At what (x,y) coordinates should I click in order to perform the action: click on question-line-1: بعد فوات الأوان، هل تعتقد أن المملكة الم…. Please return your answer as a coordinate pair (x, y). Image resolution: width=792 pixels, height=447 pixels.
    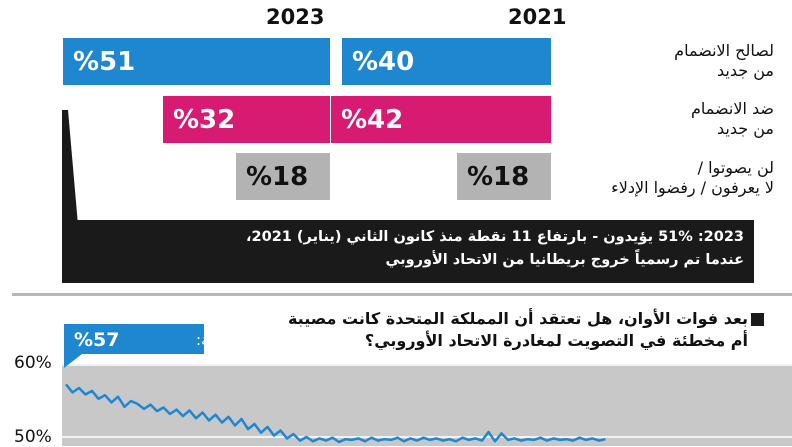
    Looking at the image, I should click on (517, 318).